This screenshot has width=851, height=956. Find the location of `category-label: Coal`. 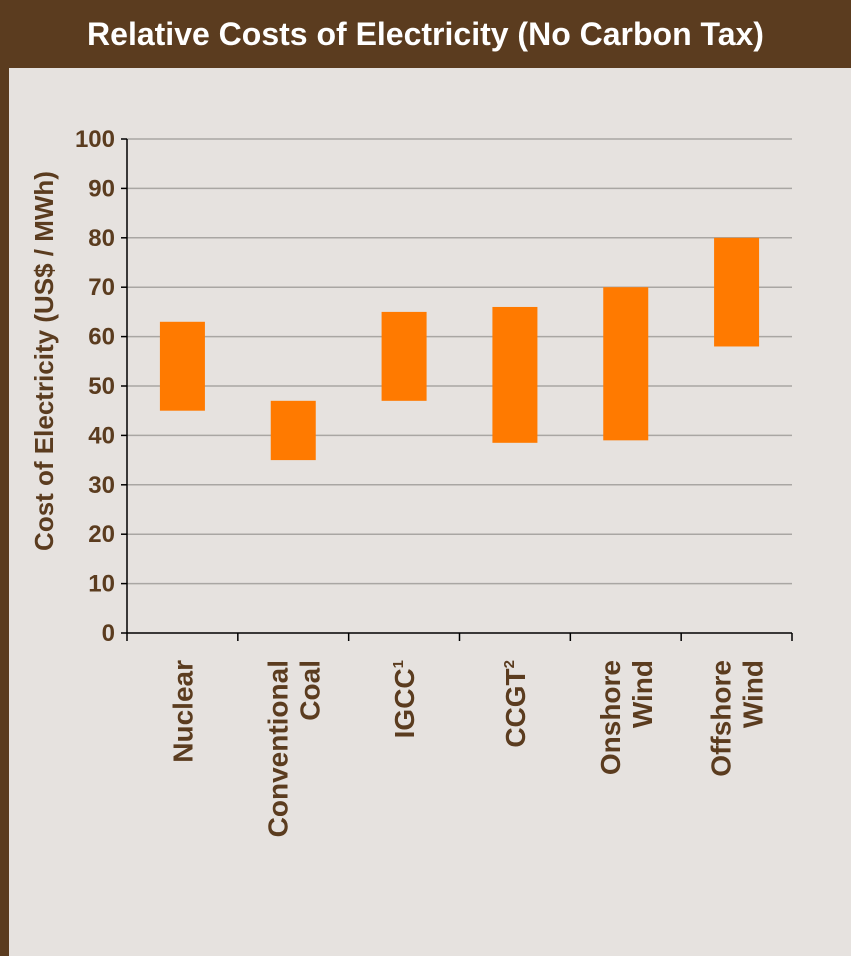

category-label: Coal is located at coordinates (309, 690).